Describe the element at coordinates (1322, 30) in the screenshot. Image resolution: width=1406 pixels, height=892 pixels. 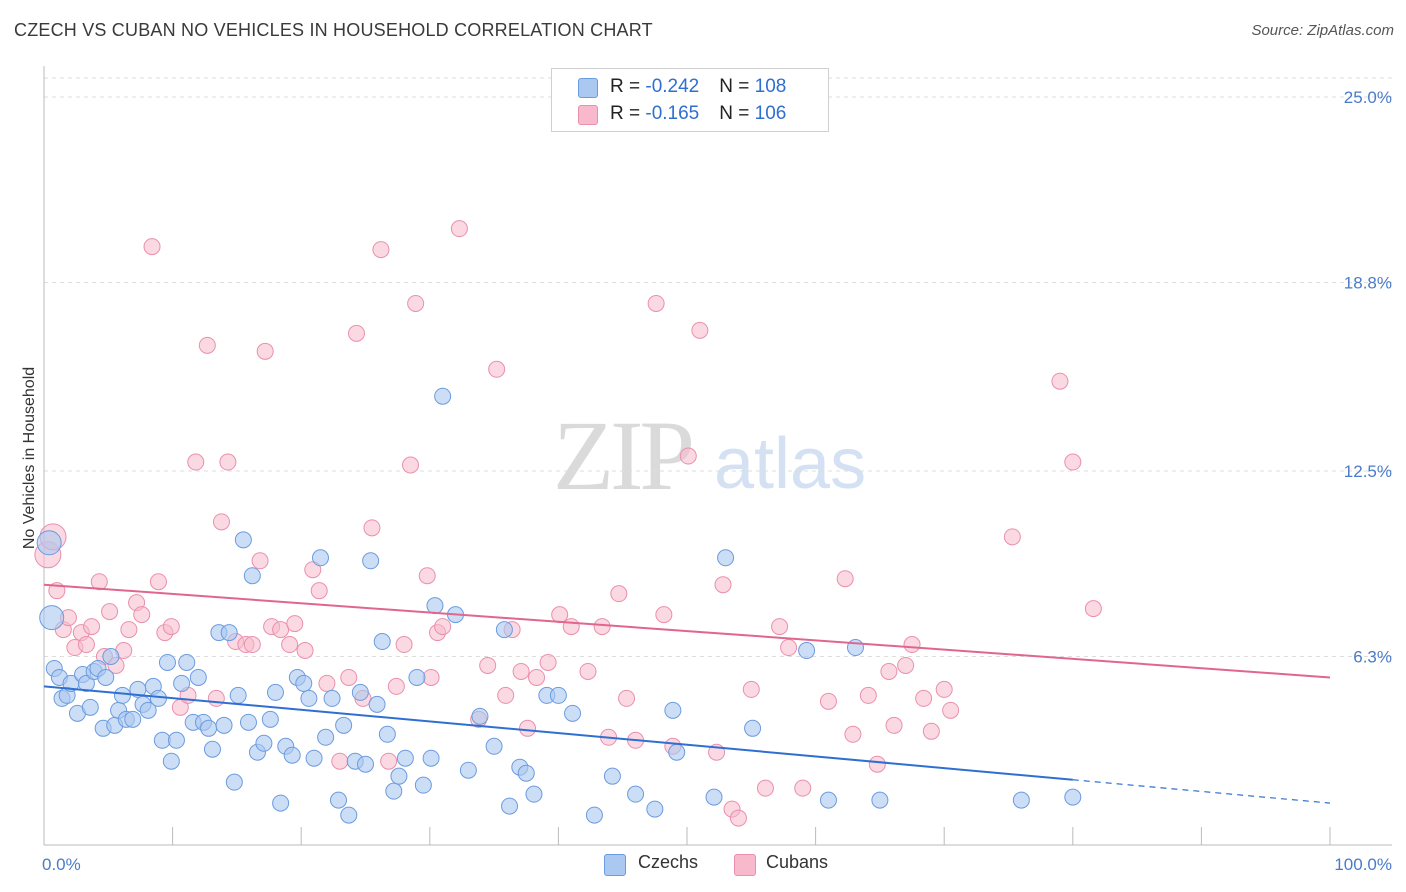
I see `chart-source: Source: ZipAtlas.com` at that location.